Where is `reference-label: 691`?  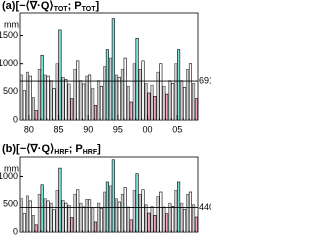
reference-label: 691 is located at coordinates (205, 80).